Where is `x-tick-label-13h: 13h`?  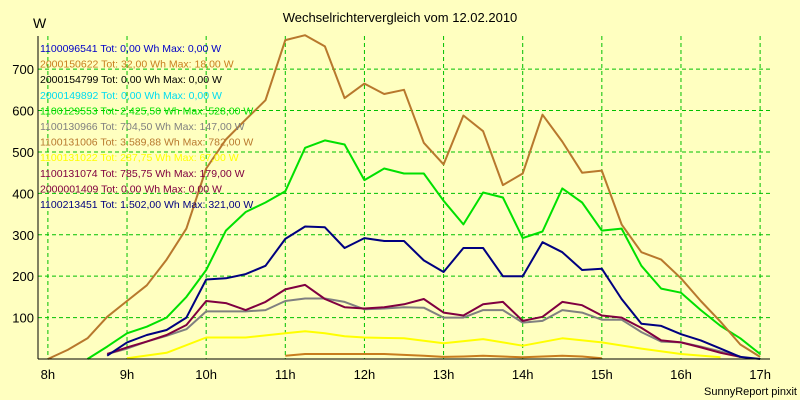
x-tick-label-13h: 13h is located at coordinates (444, 374).